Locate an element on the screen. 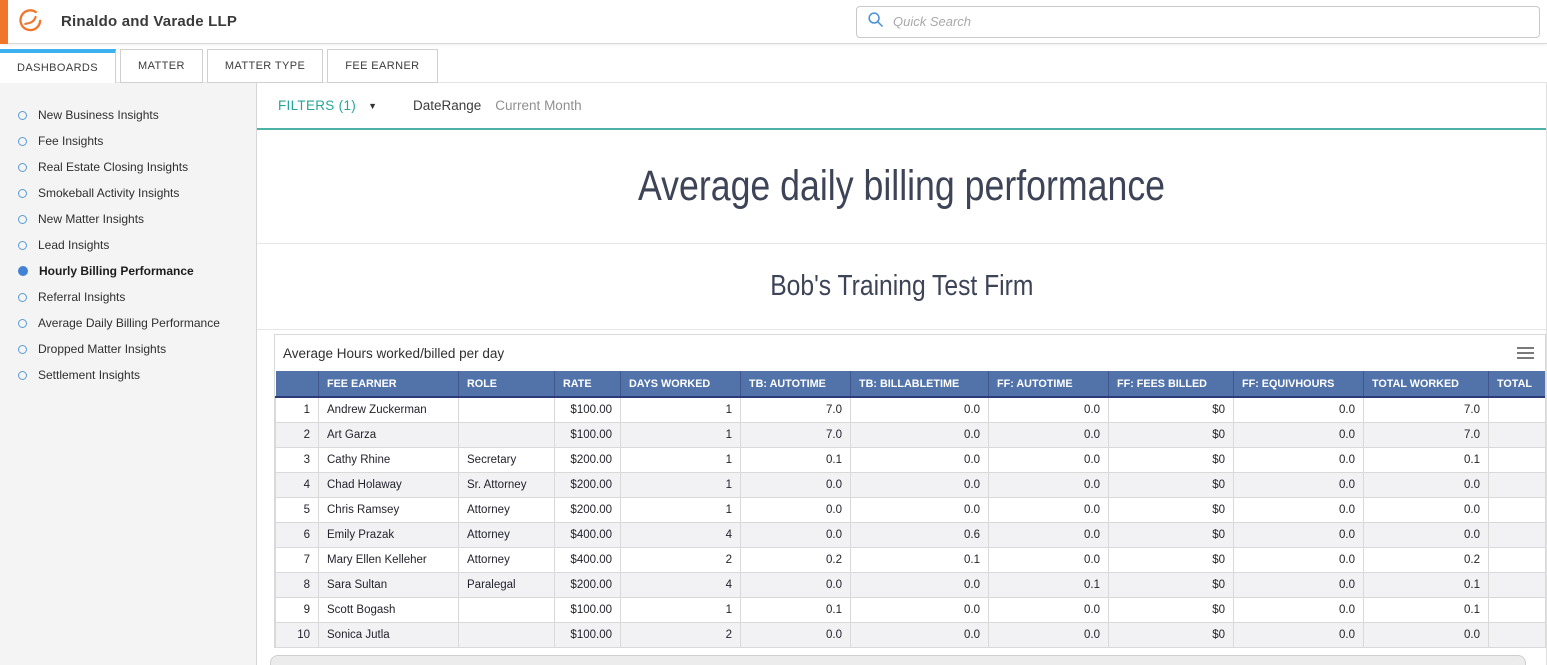 The height and width of the screenshot is (665, 1547). column-header-ff-fees-billed: FF: FEES BILLED is located at coordinates (1171, 384).